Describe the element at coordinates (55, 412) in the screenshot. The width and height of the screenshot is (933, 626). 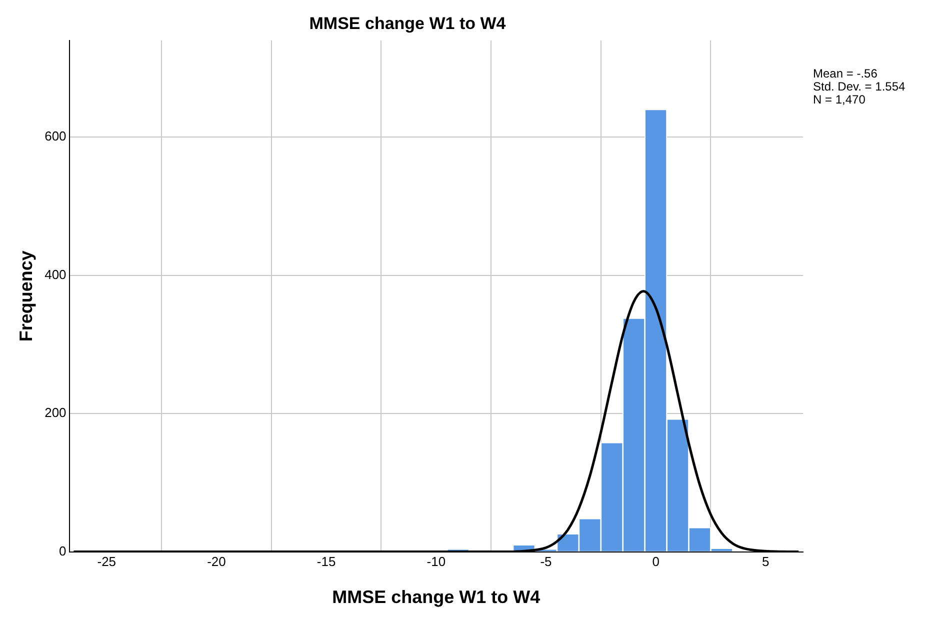
I see `y-tick-label: 200` at that location.